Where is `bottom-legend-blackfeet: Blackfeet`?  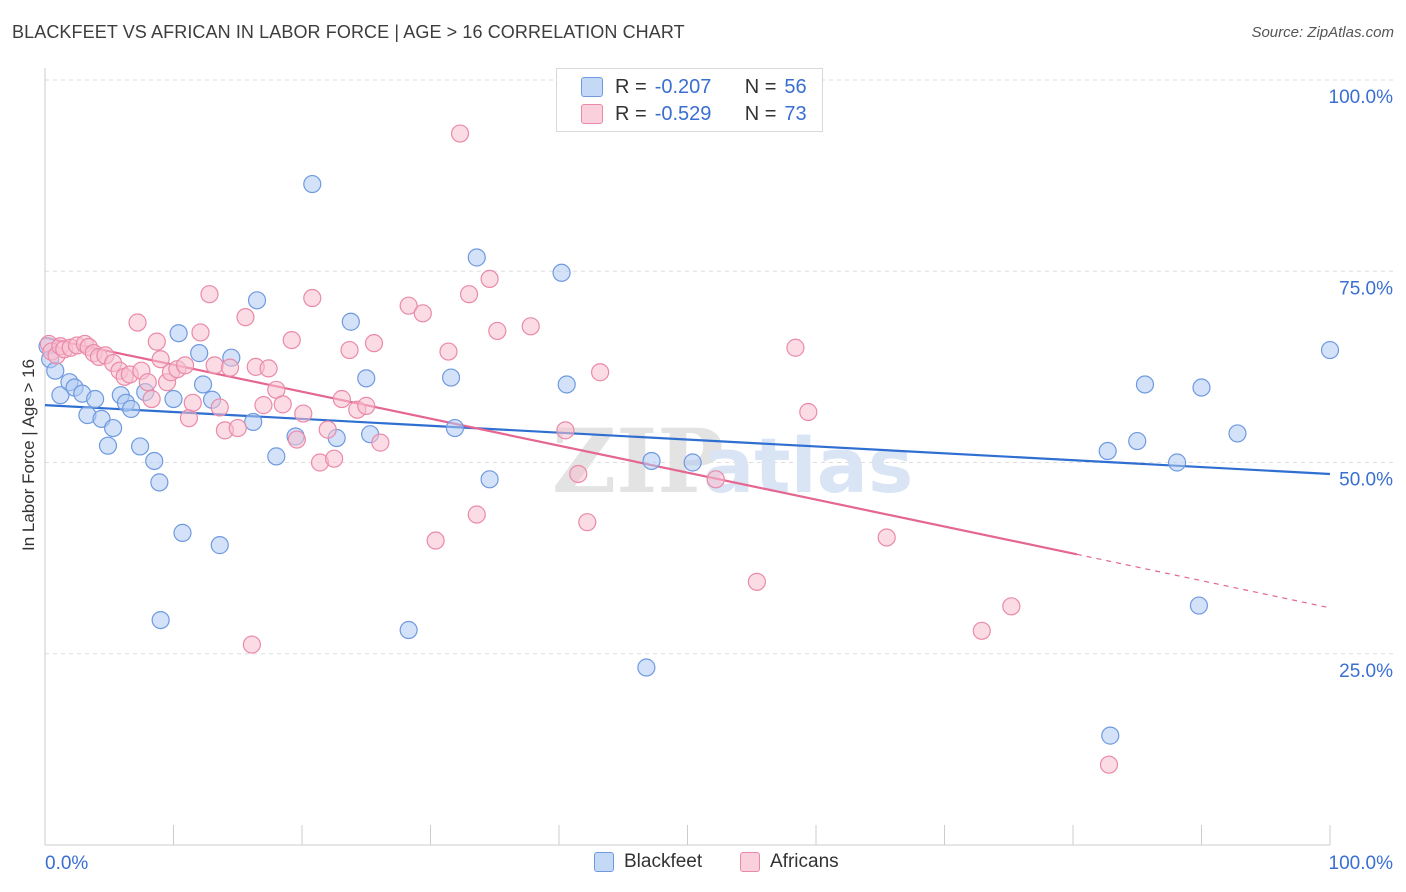 bottom-legend-blackfeet: Blackfeet is located at coordinates (648, 862).